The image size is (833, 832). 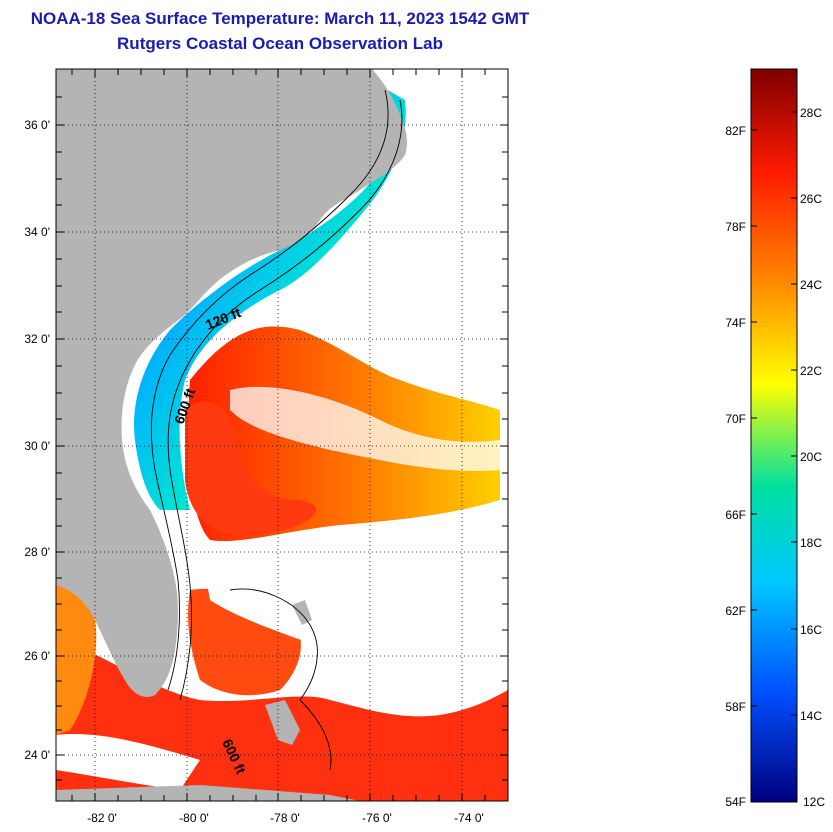 I want to click on isobath-600ft-bahamas, so click(x=280, y=679).